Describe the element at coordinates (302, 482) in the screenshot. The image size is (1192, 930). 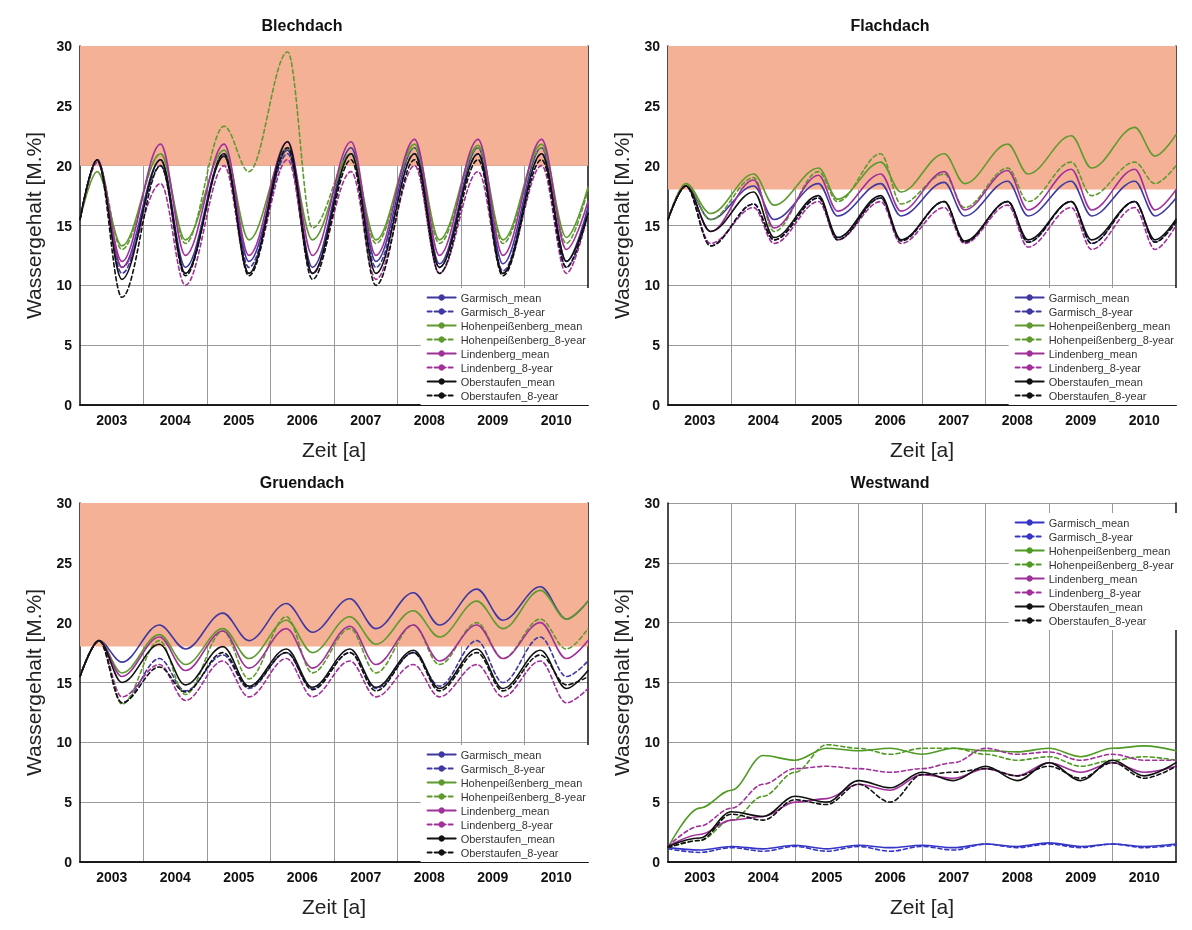
I see `chart-title: Gruendach` at that location.